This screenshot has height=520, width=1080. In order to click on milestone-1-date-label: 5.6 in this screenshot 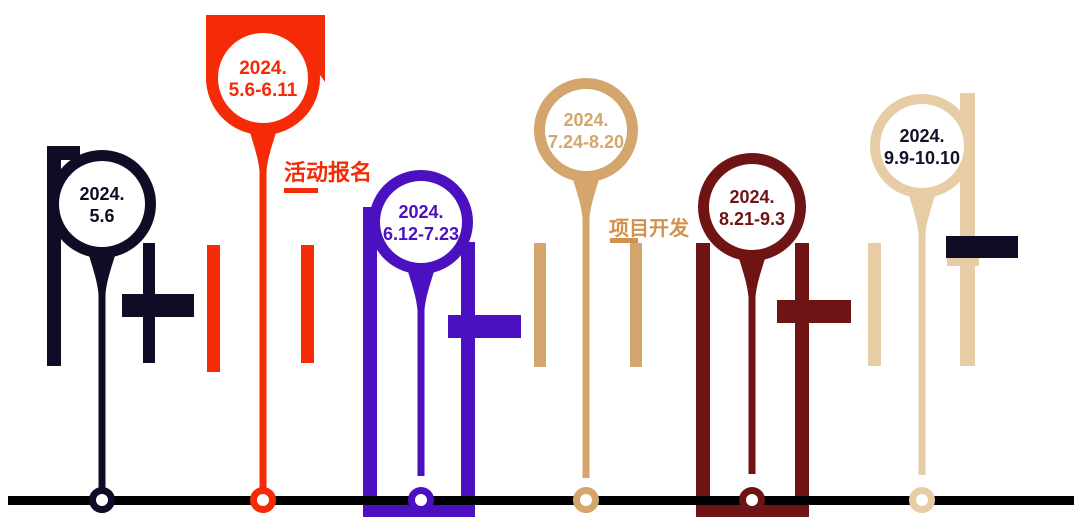, I will do `click(101, 216)`.